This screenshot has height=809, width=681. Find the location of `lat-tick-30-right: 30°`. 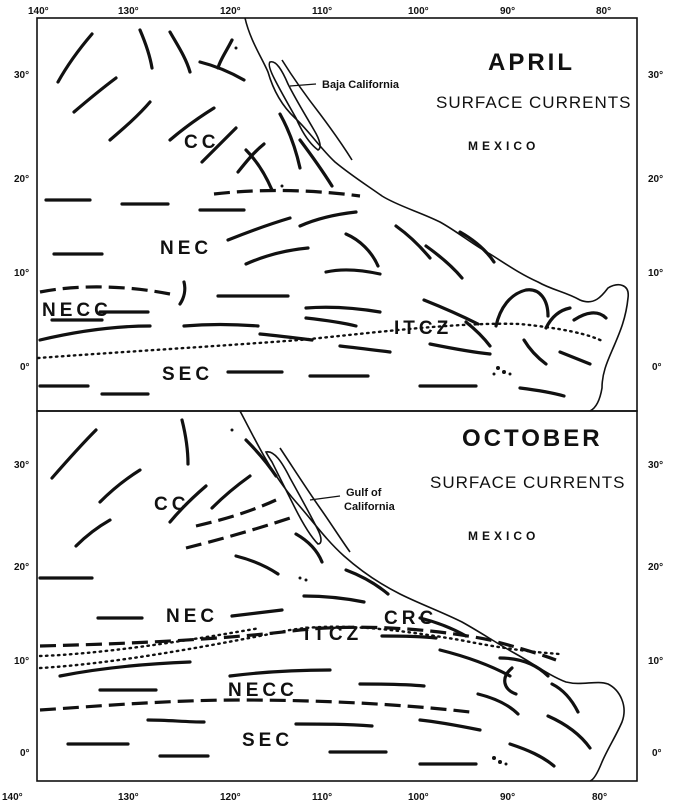

lat-tick-30-right: 30° is located at coordinates (655, 75).